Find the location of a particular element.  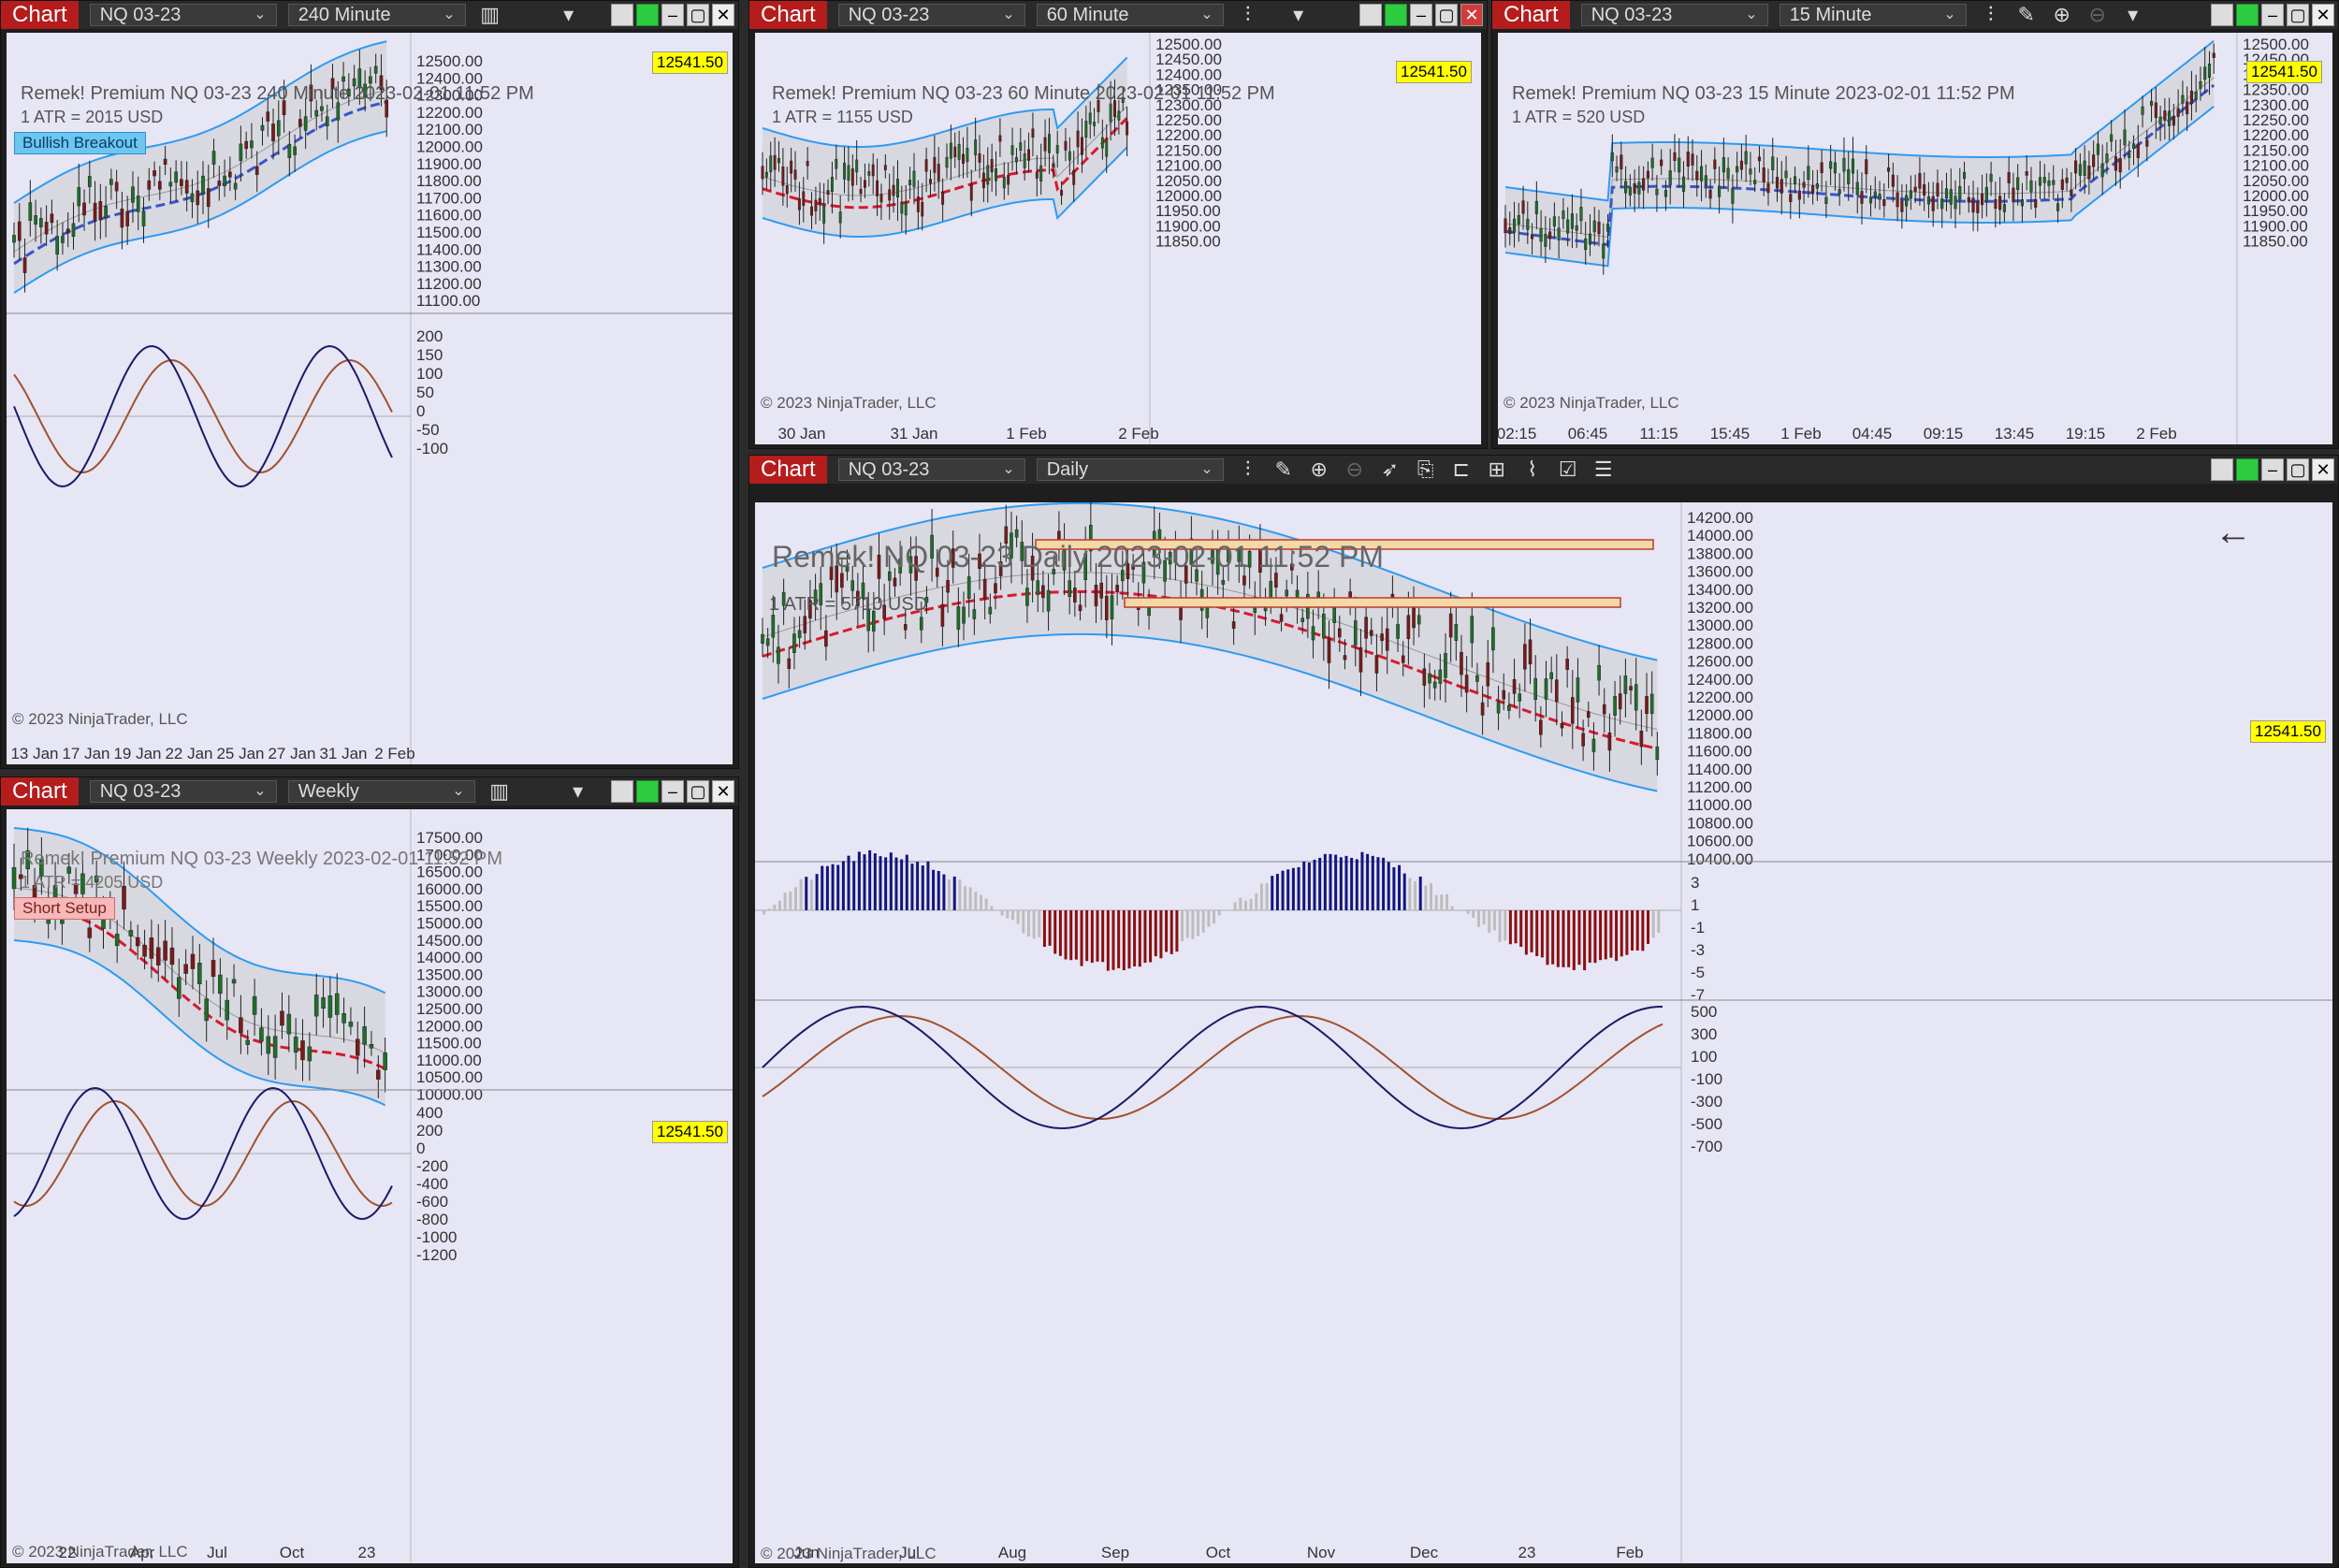

strategies-icon: ⌇ is located at coordinates (1532, 469).